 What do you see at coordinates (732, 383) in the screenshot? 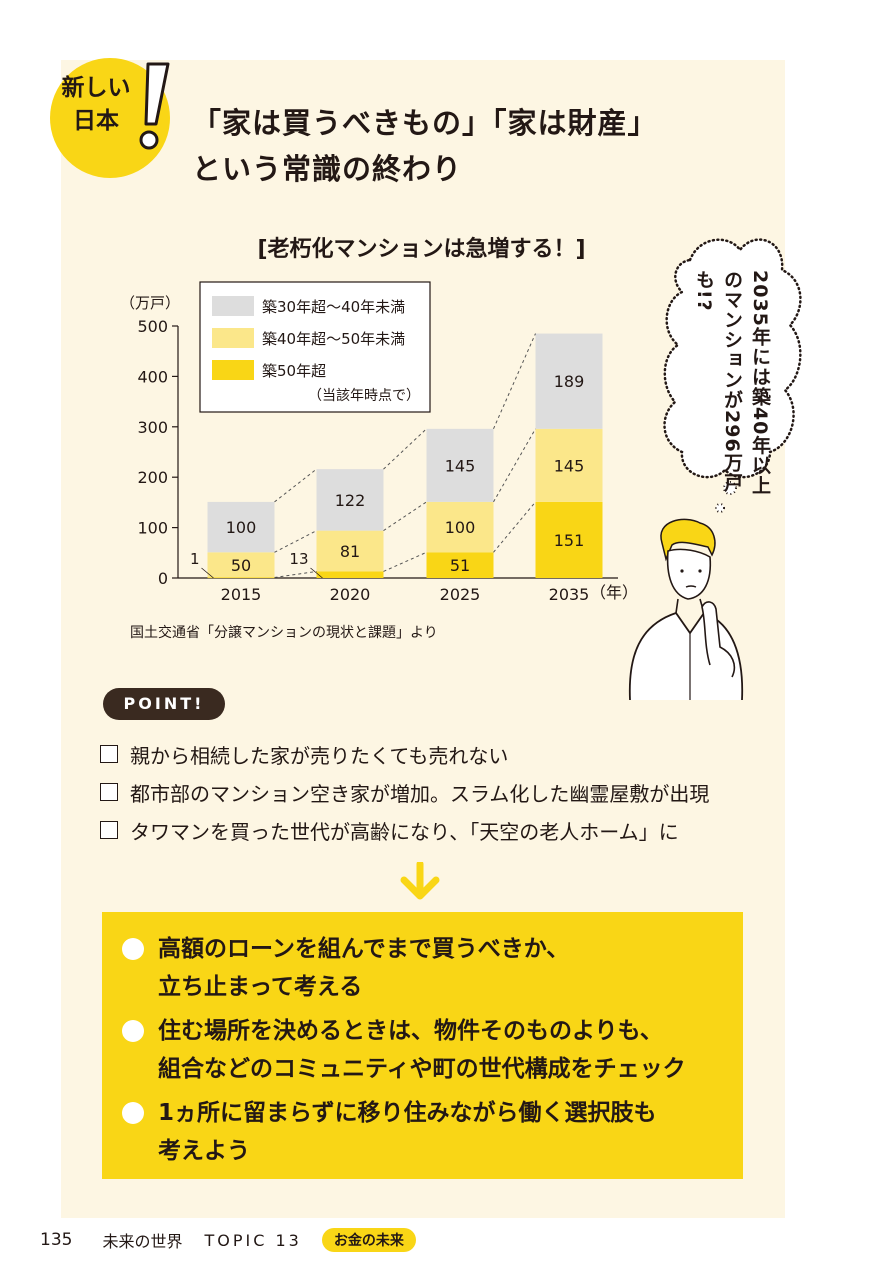
I see `bubble-text: 2035年には築40年以上のマンションが296万戸も!?` at bounding box center [732, 383].